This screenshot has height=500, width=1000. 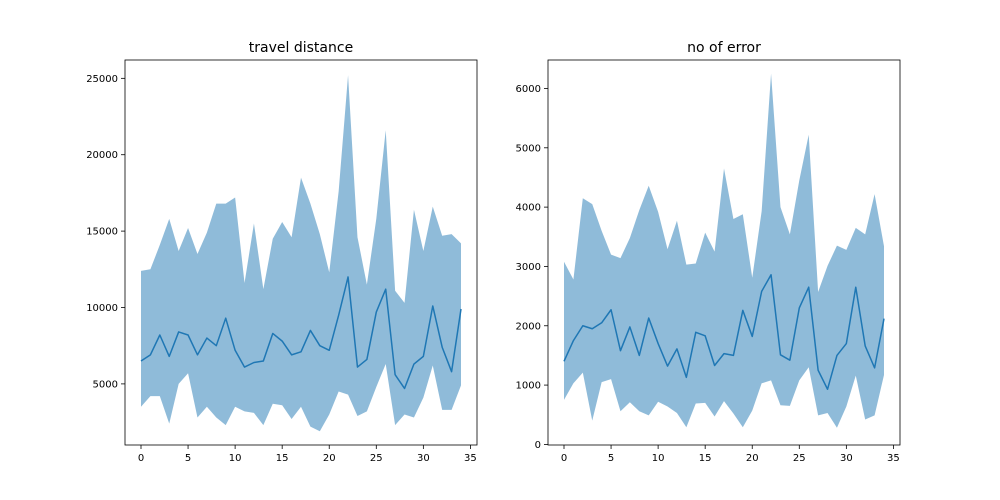 I want to click on y-tick-label: 10000, so click(x=102, y=308).